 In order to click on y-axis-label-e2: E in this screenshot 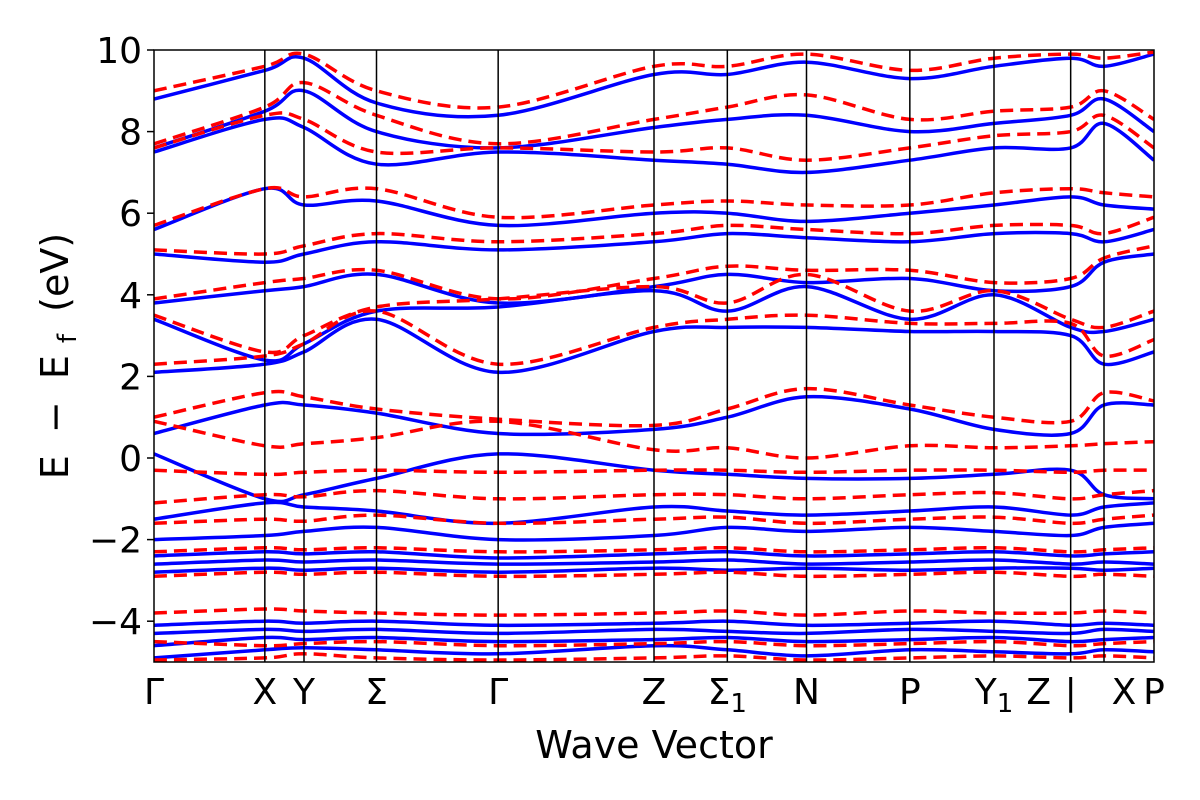, I will do `click(55, 367)`.